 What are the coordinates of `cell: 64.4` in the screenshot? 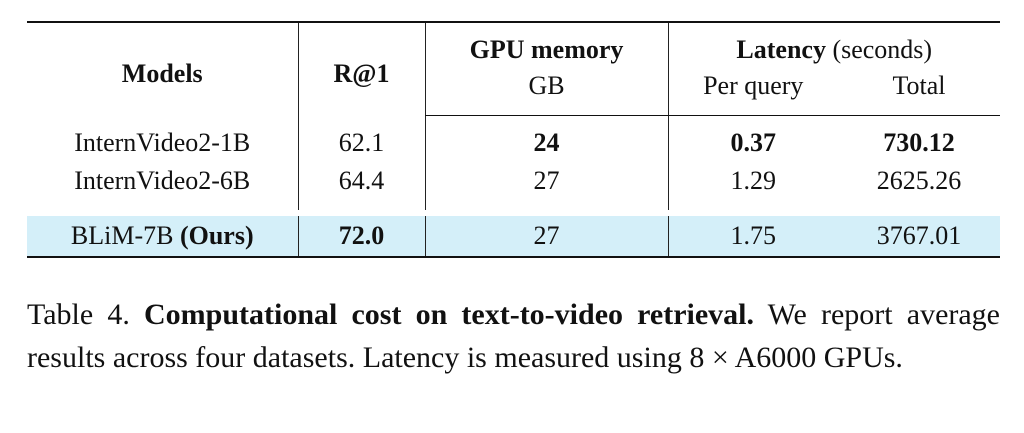 It's located at (361, 188).